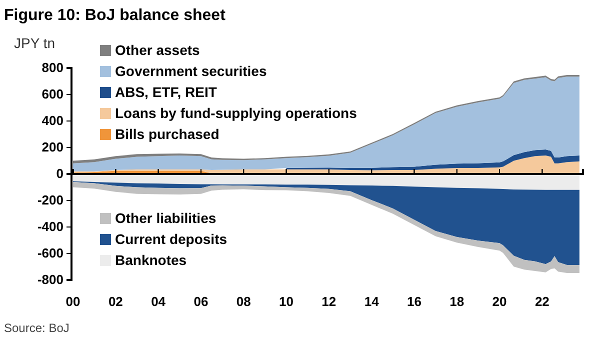 This screenshot has width=600, height=344. I want to click on legend-label: Banknotes, so click(151, 260).